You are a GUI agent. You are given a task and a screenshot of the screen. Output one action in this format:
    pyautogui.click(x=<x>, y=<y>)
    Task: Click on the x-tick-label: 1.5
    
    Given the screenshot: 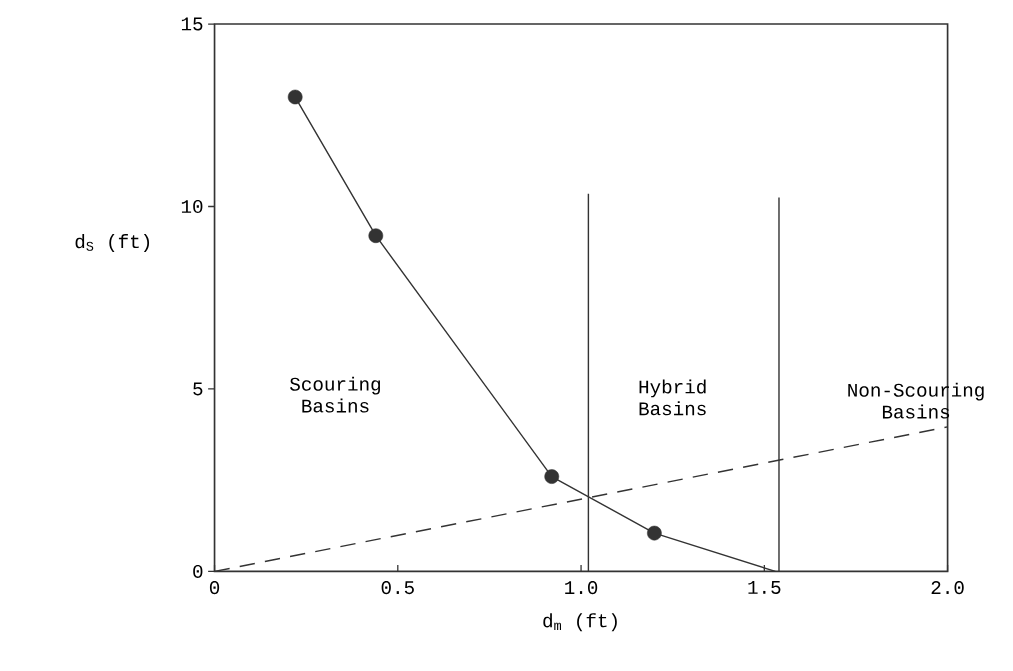 What is the action you would take?
    pyautogui.click(x=764, y=587)
    